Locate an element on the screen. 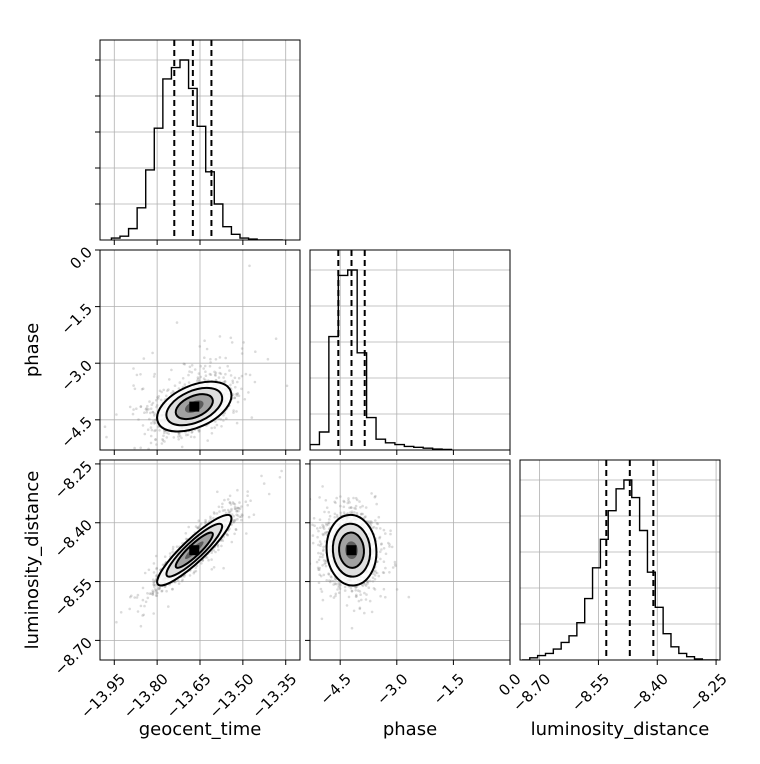 The image size is (760, 764). x-tick-label: −4.5 is located at coordinates (335, 689).